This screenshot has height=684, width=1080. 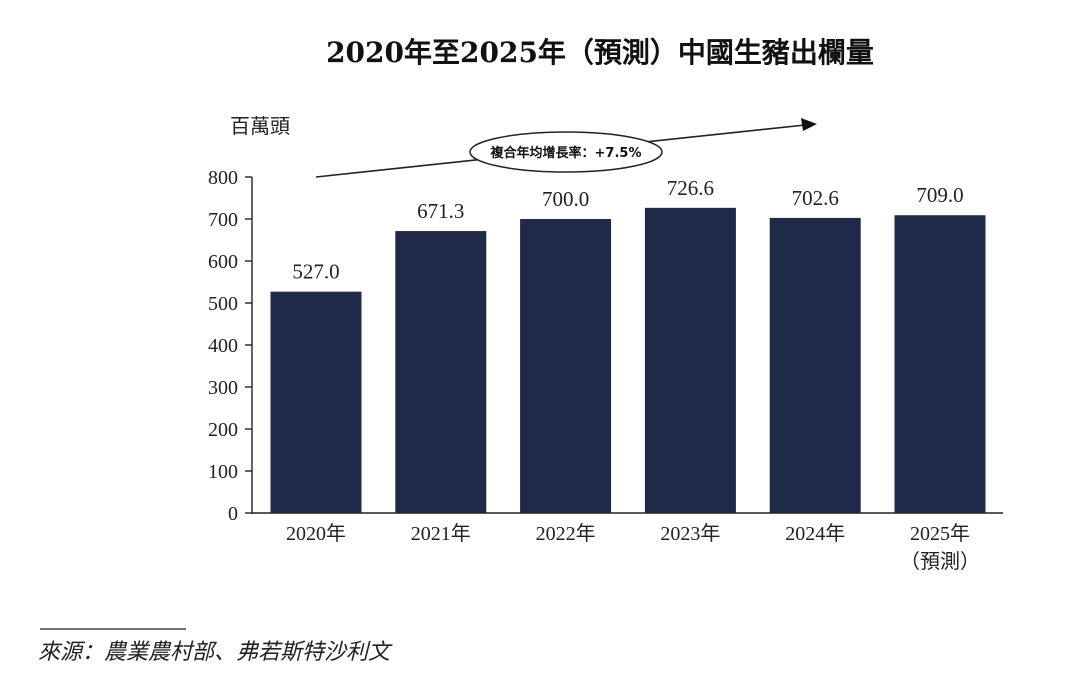 What do you see at coordinates (939, 195) in the screenshot?
I see `bar-value-label: 709.0` at bounding box center [939, 195].